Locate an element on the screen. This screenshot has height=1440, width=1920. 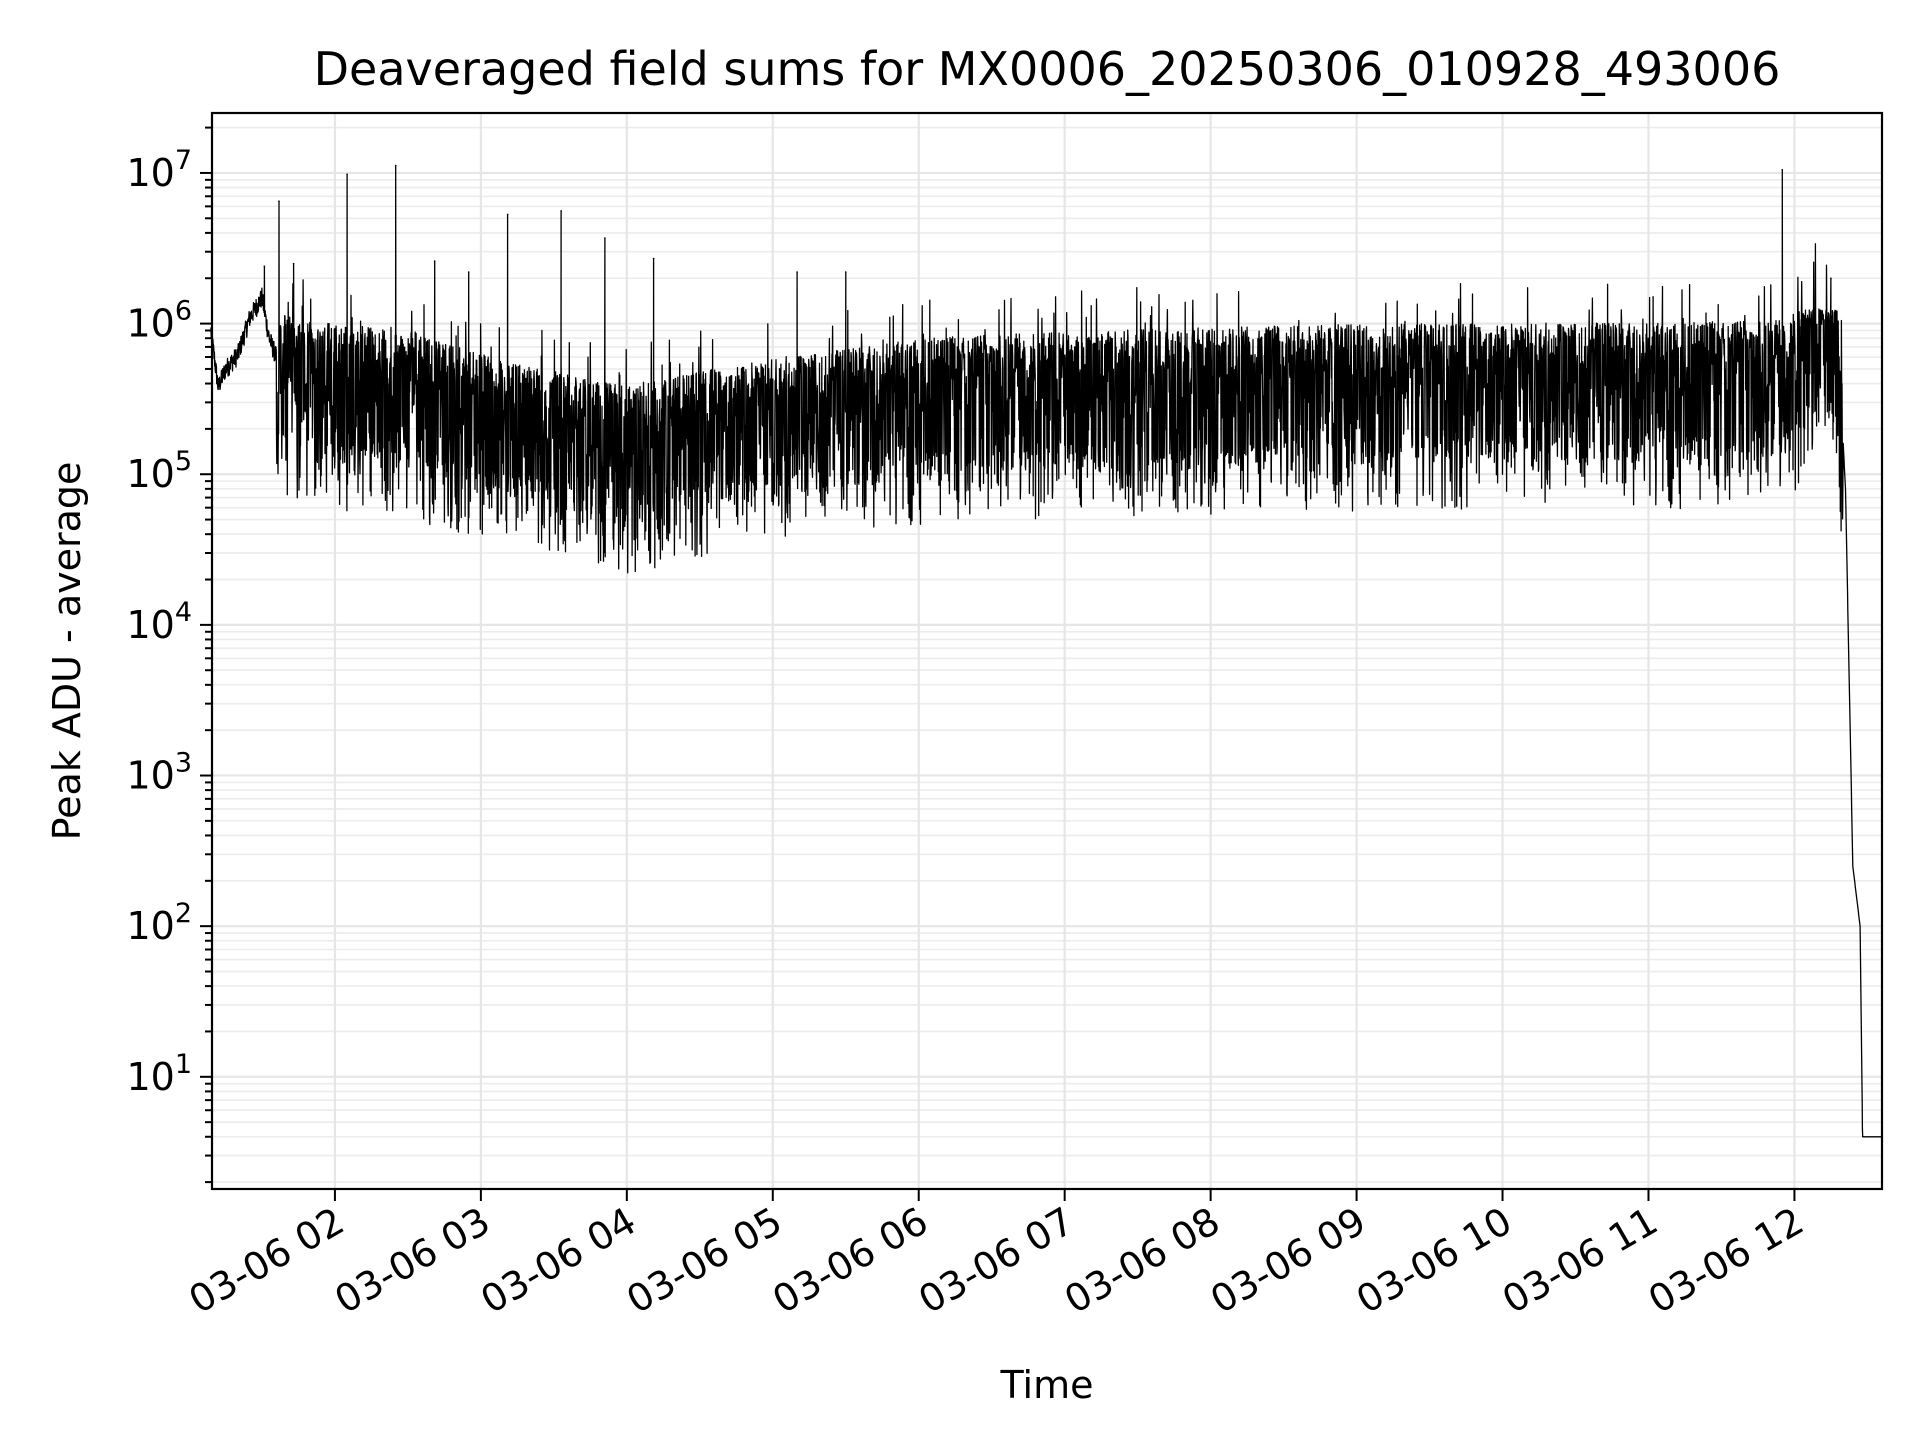
y-tick-label: 102 is located at coordinates (159, 923).